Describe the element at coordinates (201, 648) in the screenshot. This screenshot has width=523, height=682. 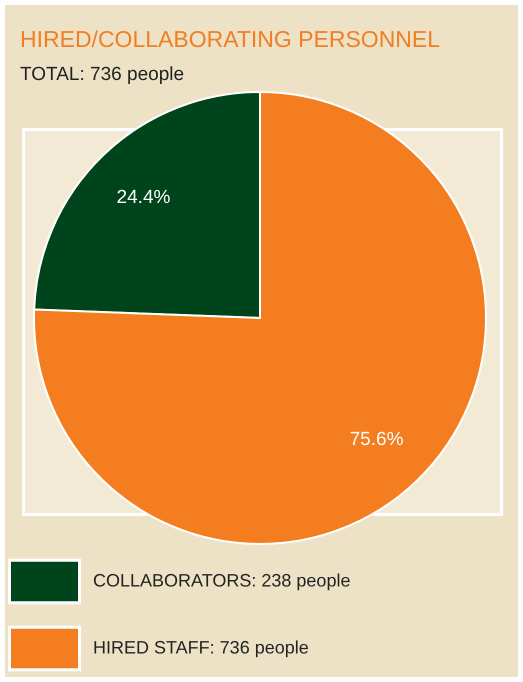
I see `legend-label: HIRED STAFF: 736 people` at that location.